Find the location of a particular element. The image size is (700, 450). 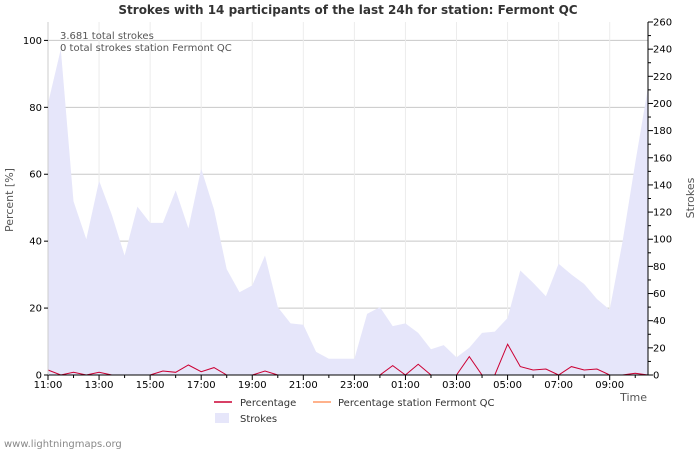

x-tick-label: 13:00 is located at coordinates (99, 385).